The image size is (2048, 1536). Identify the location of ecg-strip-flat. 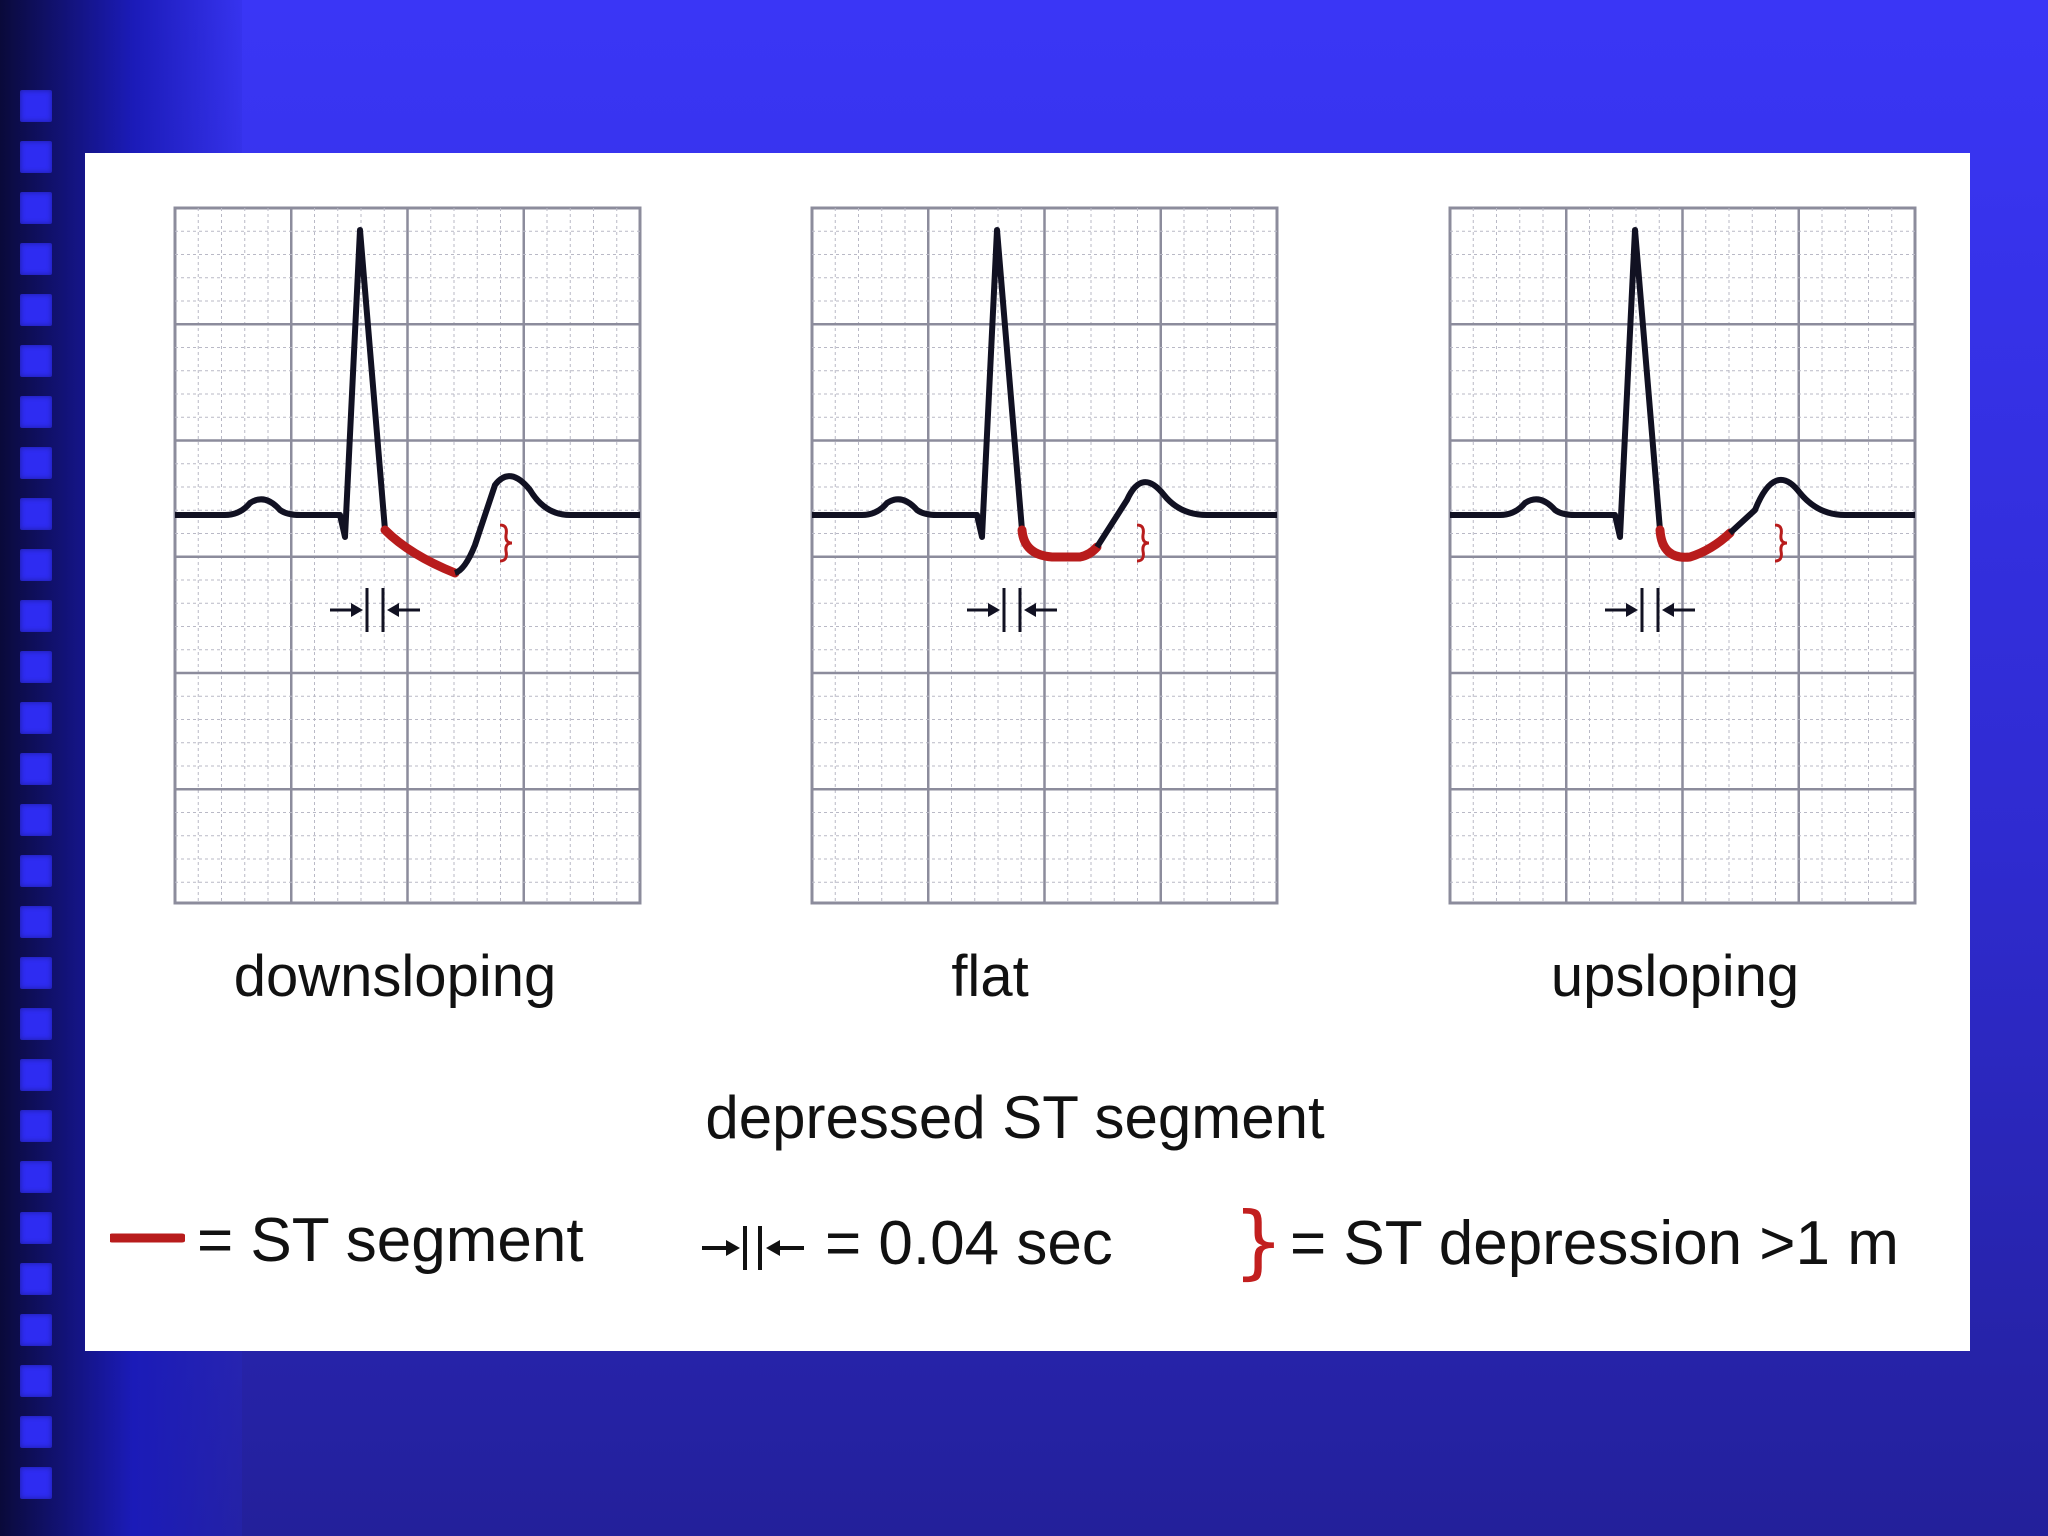
(1044, 555).